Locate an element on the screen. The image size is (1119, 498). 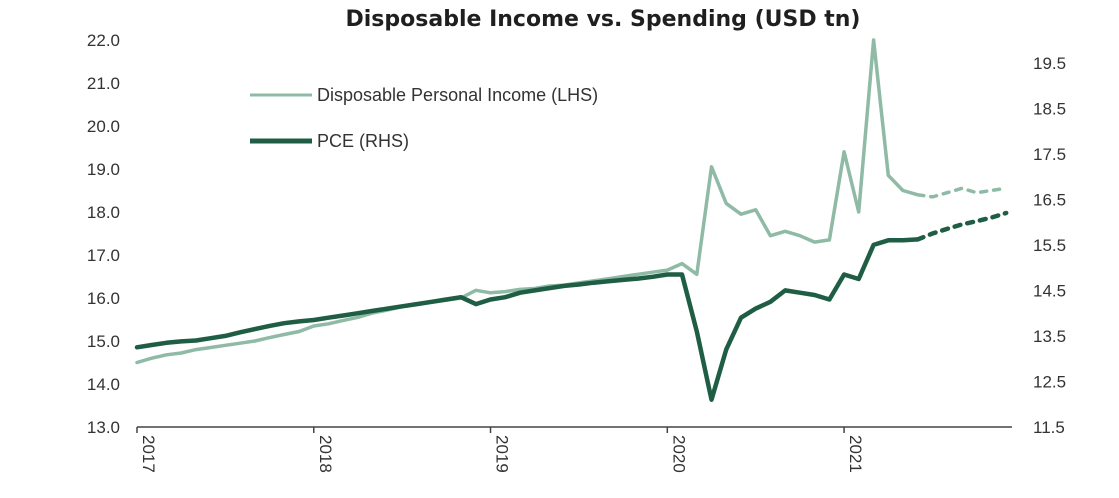
right-tick-label: 17.5 is located at coordinates (1049, 154).